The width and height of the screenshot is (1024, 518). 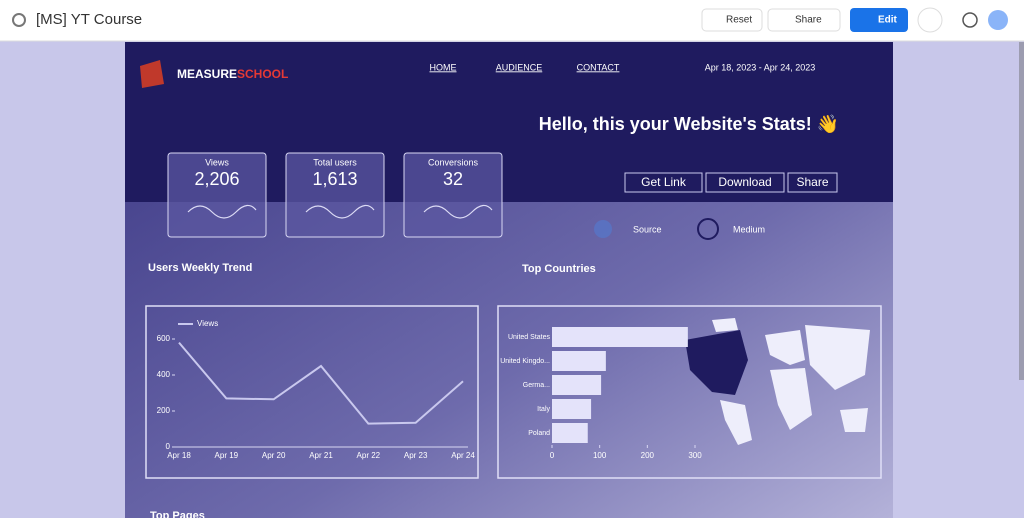 I want to click on logo-part: SCHOOL, so click(x=262, y=74).